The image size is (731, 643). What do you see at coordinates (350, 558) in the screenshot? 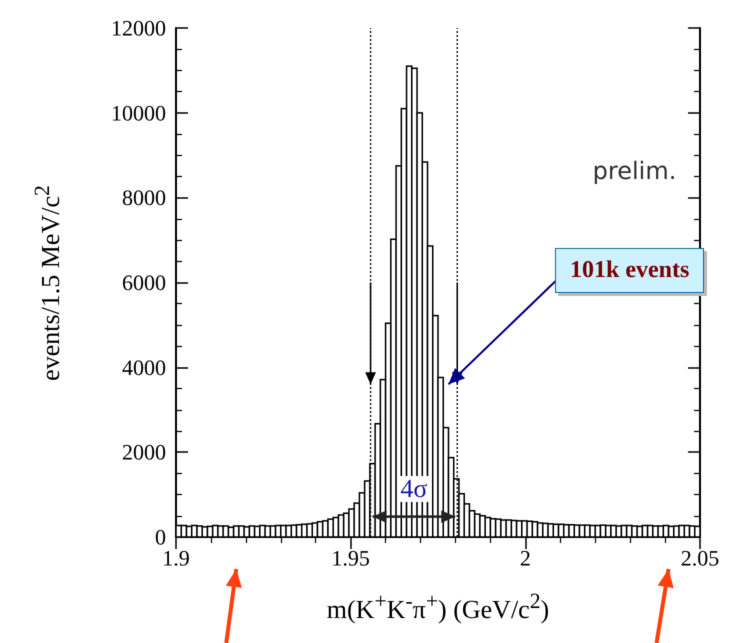
I see `x-tick-label: 1.95` at bounding box center [350, 558].